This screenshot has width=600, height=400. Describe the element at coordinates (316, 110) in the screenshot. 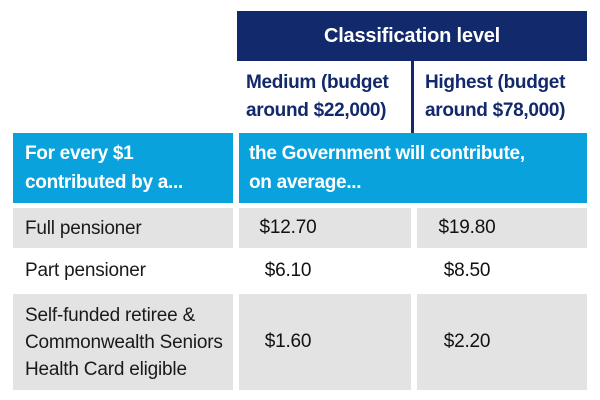

I see `column-header-medium-line2: around $22,000)` at that location.